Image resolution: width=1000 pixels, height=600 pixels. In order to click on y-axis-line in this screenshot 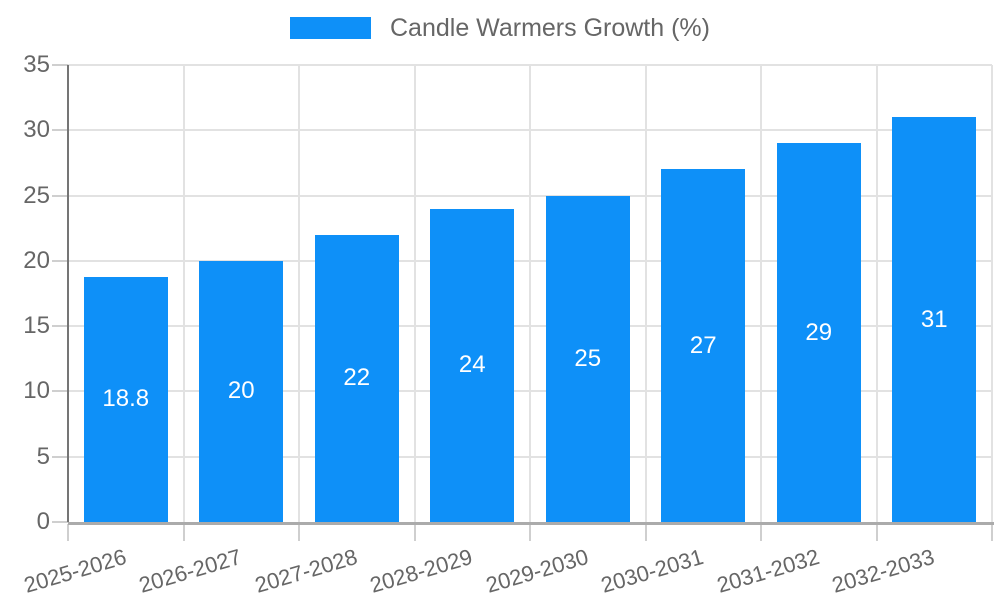, I will do `click(68, 293)`.